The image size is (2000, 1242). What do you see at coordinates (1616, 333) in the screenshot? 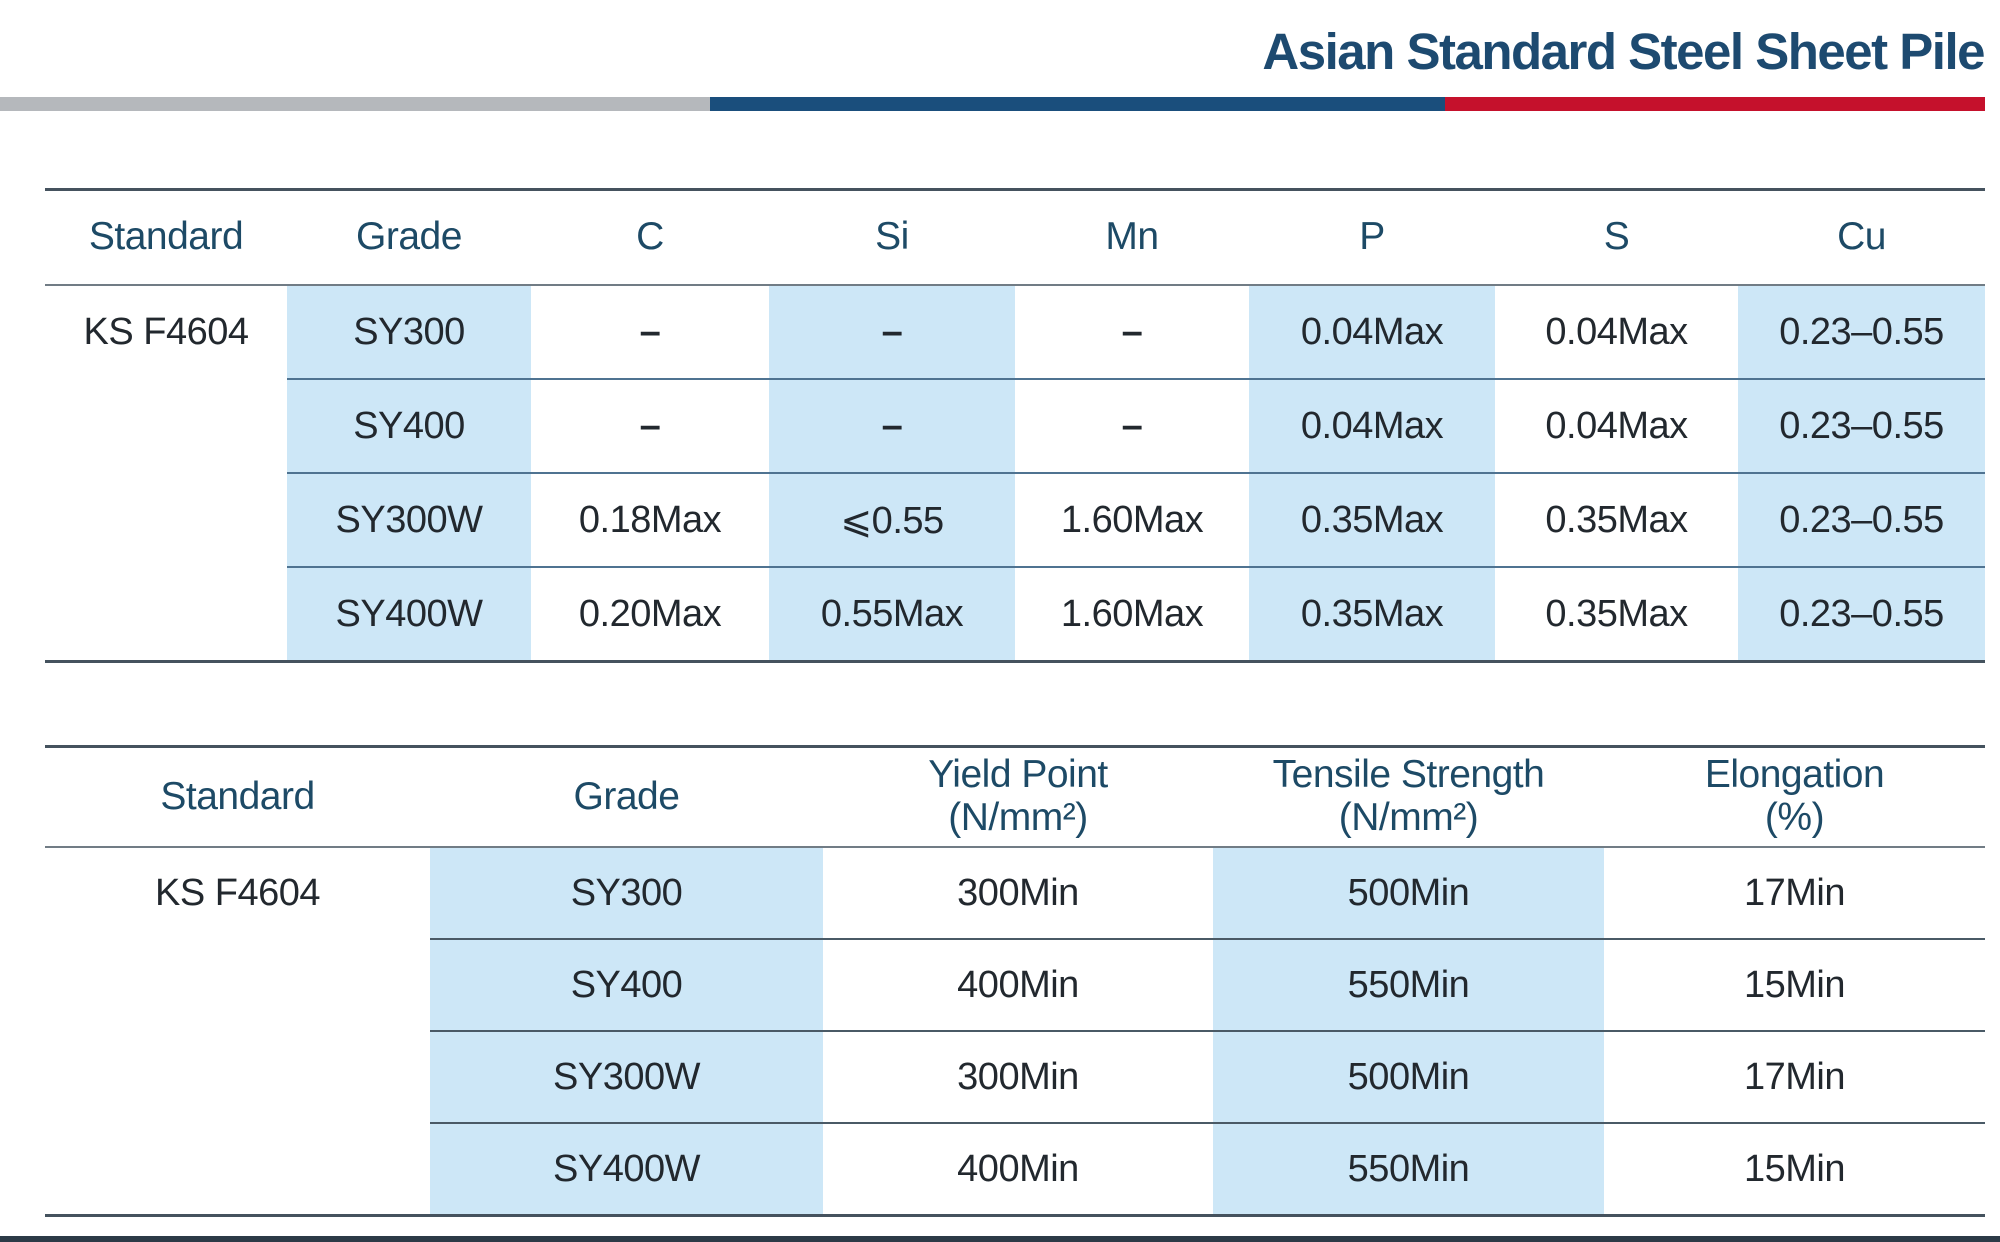
I see `chem-r1-s: 0.04Max` at bounding box center [1616, 333].